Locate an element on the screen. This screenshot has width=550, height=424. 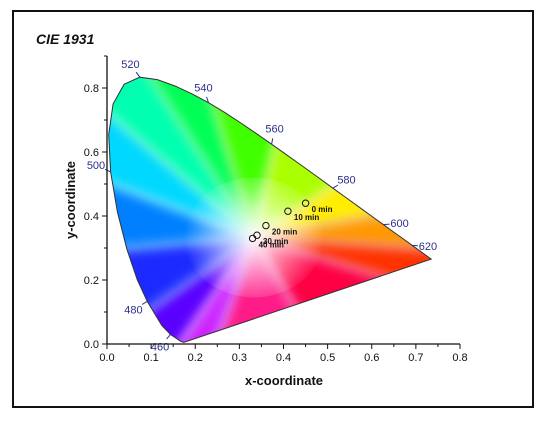
wavelength-label: 560 is located at coordinates (274, 130).